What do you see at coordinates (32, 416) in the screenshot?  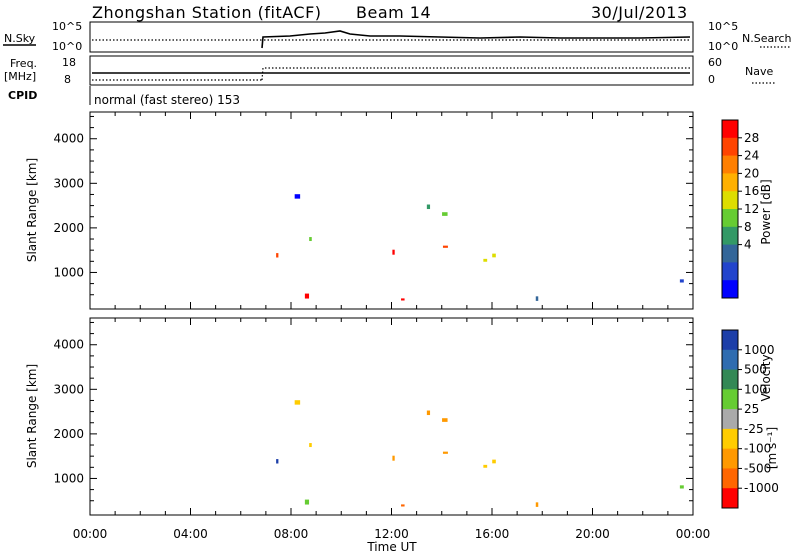 I see `velocity-y-axis-label: Slant Range [km]` at bounding box center [32, 416].